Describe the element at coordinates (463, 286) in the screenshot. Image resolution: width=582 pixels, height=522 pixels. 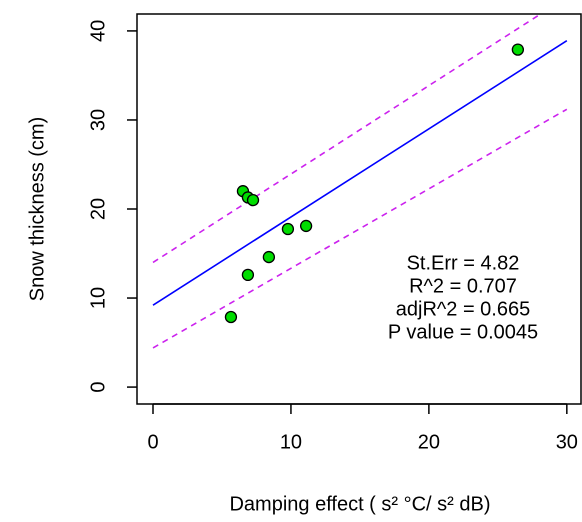
I see `stat-annotation: R^2 = 0.707` at that location.